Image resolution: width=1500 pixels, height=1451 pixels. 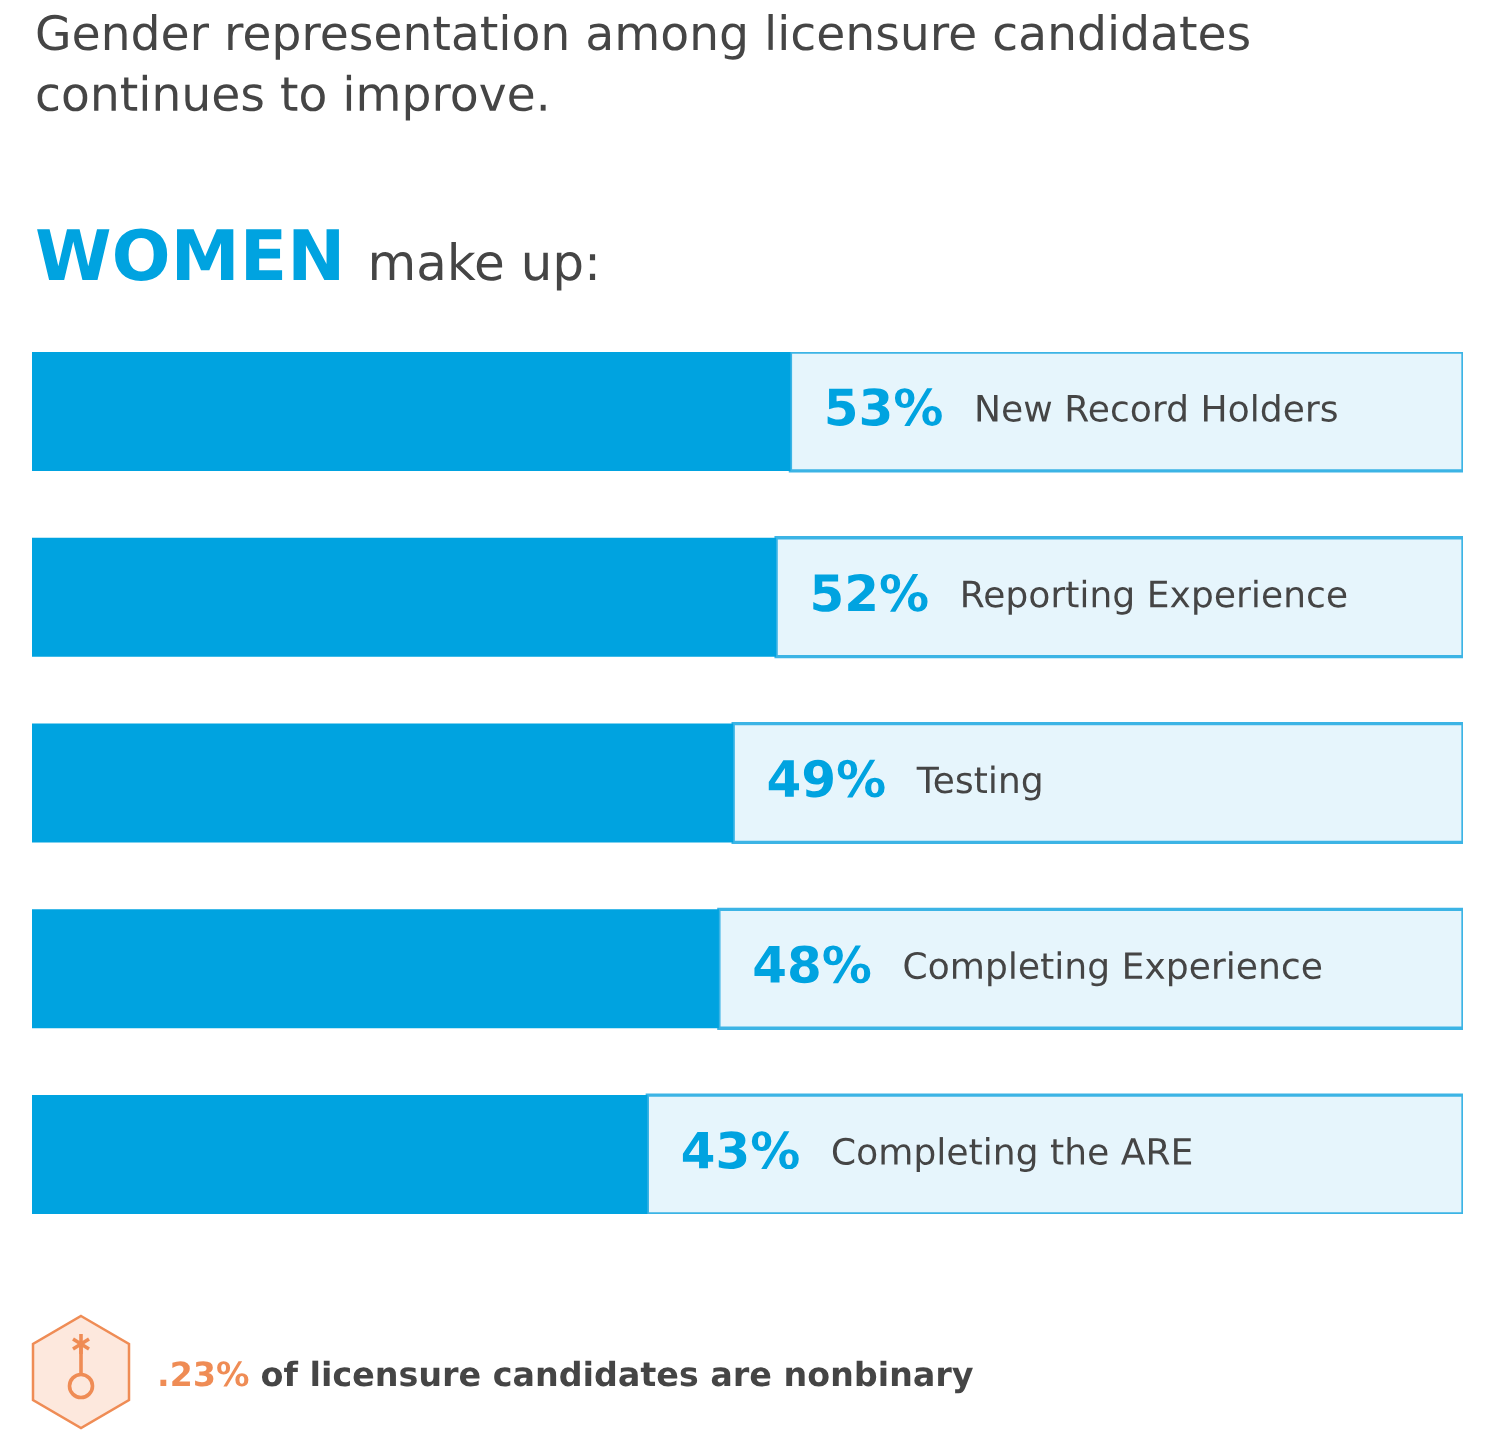 I want to click on text: .23% of licensure candidates are nonbinary, so click(x=566, y=1377).